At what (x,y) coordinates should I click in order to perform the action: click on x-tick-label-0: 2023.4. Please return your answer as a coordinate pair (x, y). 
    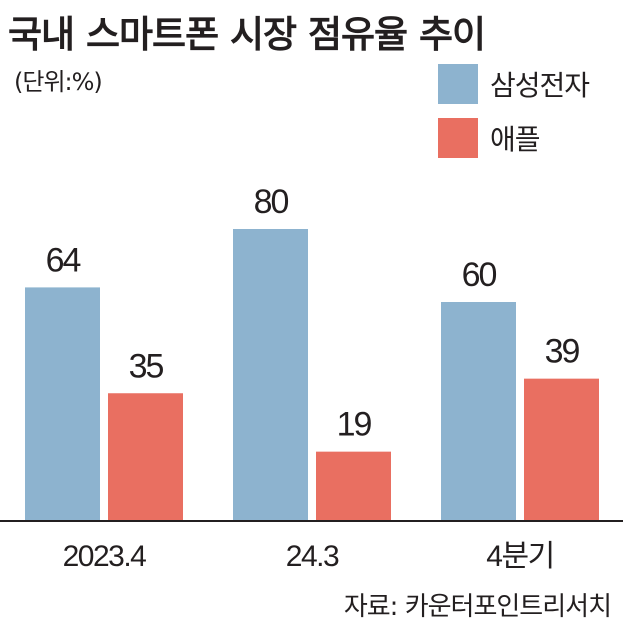
    Looking at the image, I should click on (105, 556).